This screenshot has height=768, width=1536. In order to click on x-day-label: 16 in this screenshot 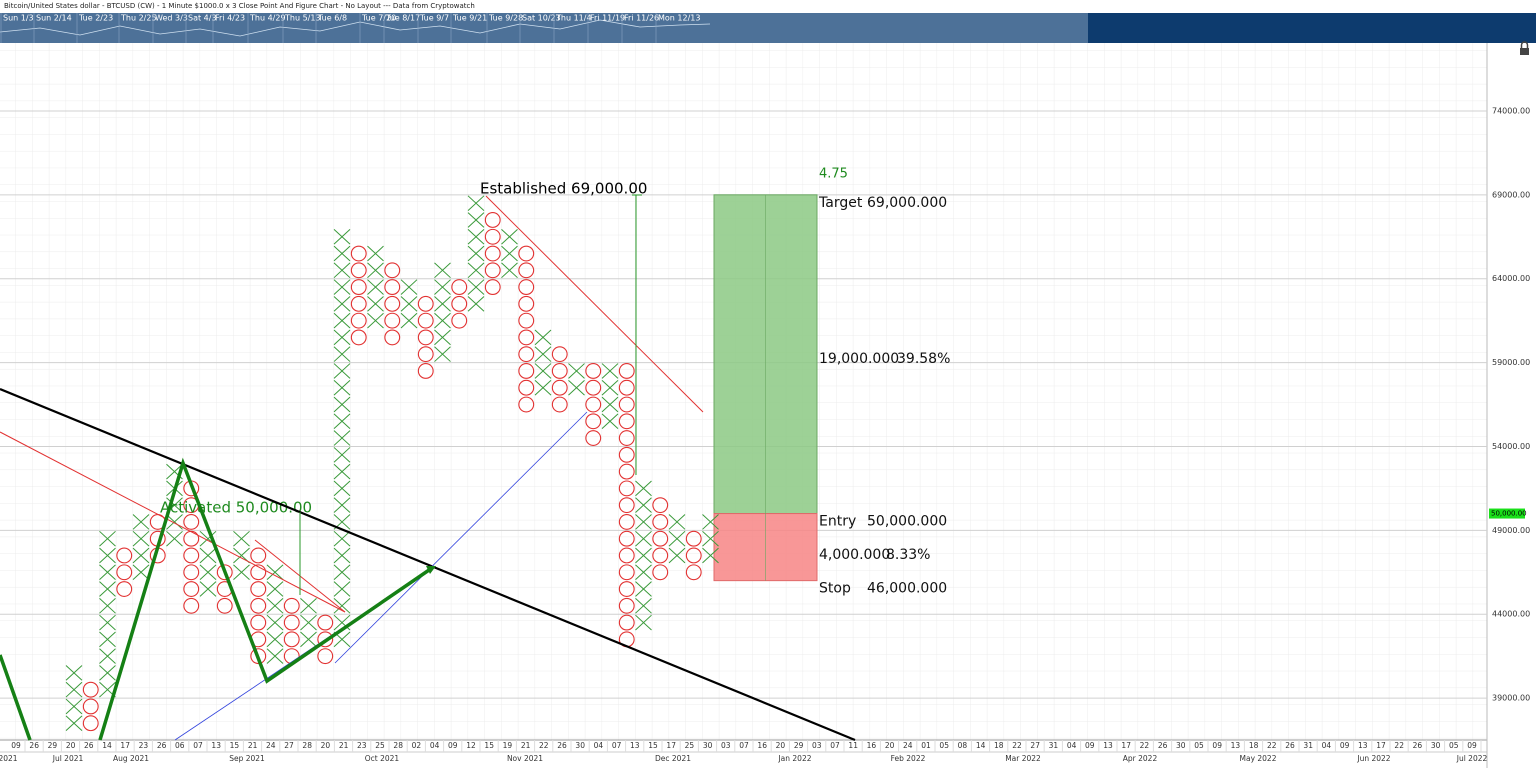, I will do `click(762, 745)`.